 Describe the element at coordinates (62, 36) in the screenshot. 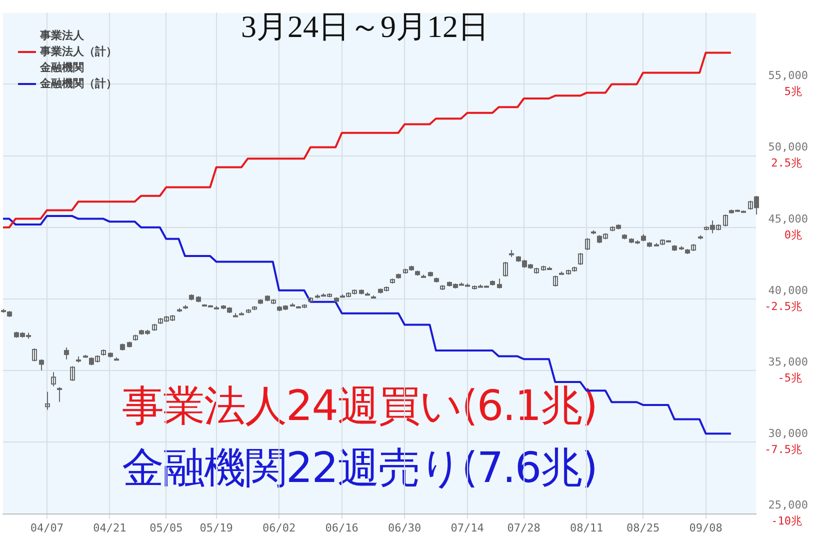

I see `annotation: 事業法人` at that location.